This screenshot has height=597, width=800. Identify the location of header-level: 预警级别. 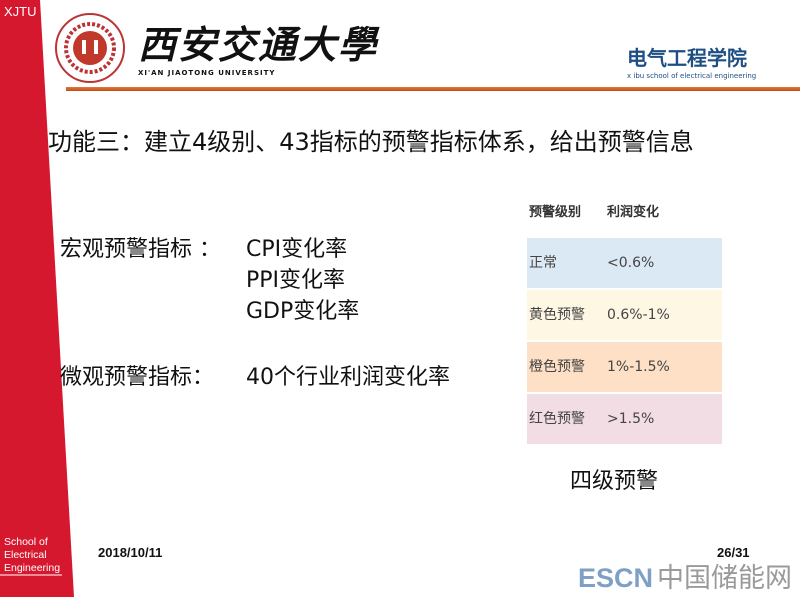
(555, 212).